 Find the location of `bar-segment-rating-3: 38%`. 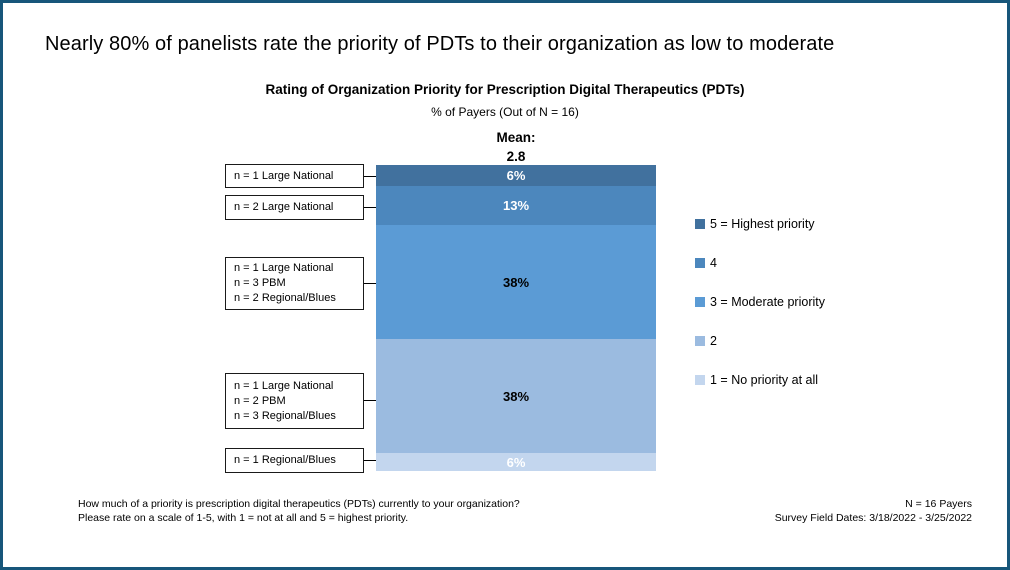

bar-segment-rating-3: 38% is located at coordinates (516, 282).